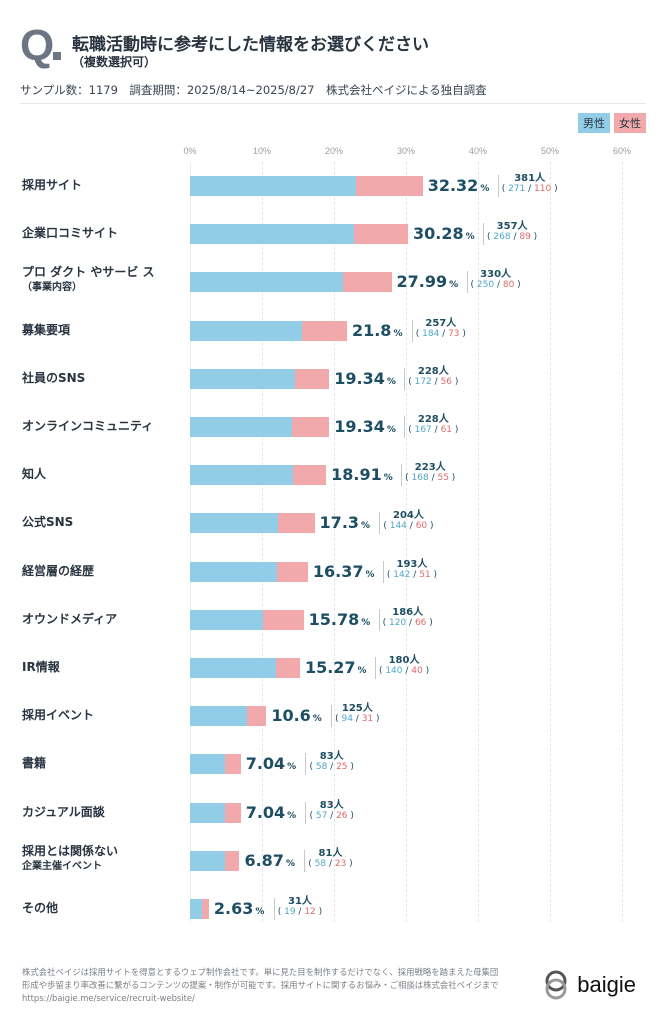 This screenshot has width=666, height=1024. What do you see at coordinates (58, 715) in the screenshot?
I see `category-label-main: 採用イベント` at bounding box center [58, 715].